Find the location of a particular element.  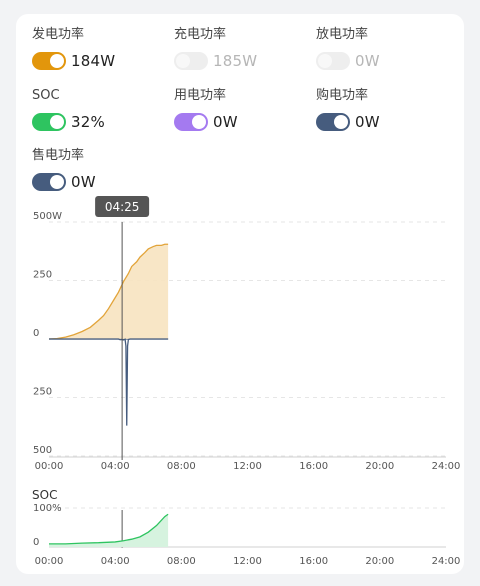

soc-x-tick-label: 20:00 is located at coordinates (379, 561).